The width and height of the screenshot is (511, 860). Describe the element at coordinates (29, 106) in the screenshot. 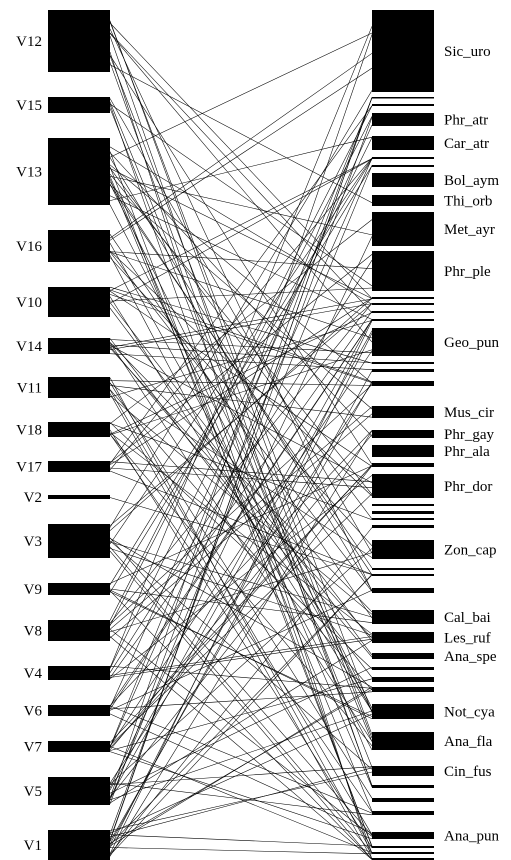

I see `left-node-label: V15` at that location.